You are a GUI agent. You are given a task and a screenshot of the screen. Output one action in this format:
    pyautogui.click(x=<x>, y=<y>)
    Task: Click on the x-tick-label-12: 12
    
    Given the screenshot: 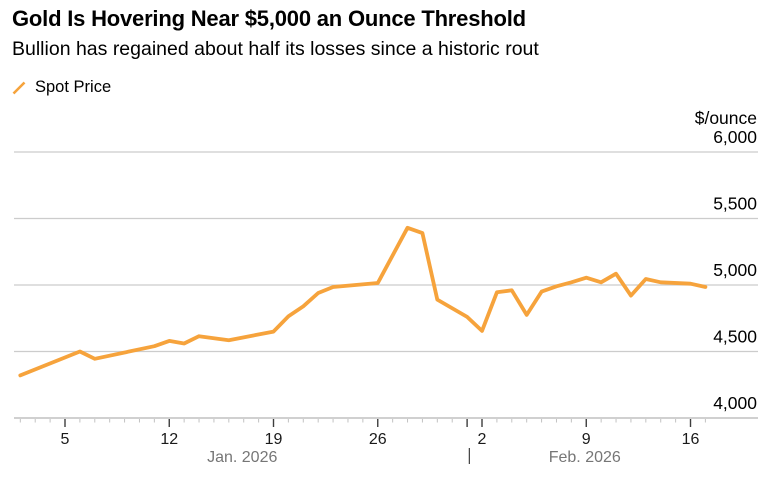 What is the action you would take?
    pyautogui.click(x=169, y=439)
    